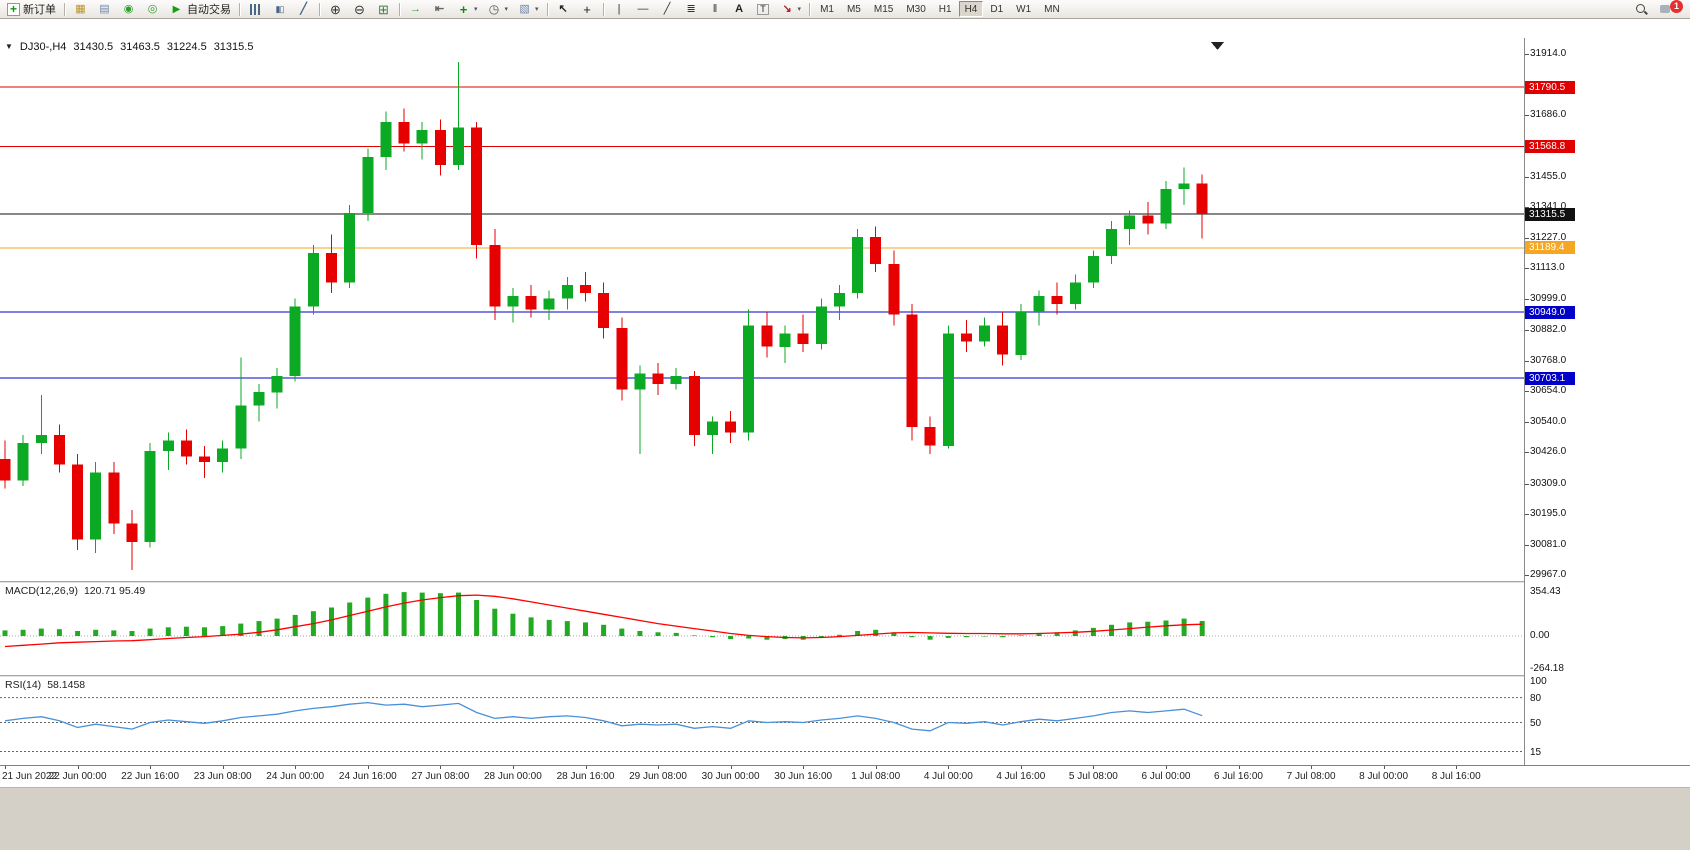 The image size is (1690, 850). I want to click on notifications-button: 1, so click(1670, 9).